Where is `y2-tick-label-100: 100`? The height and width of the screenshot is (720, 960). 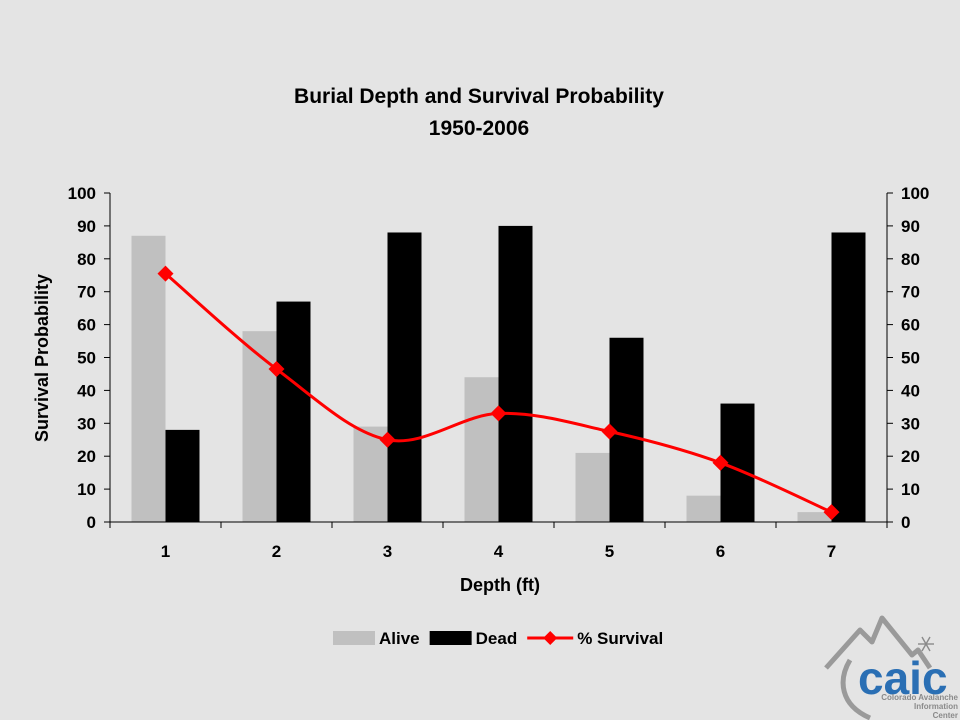 y2-tick-label-100: 100 is located at coordinates (915, 193).